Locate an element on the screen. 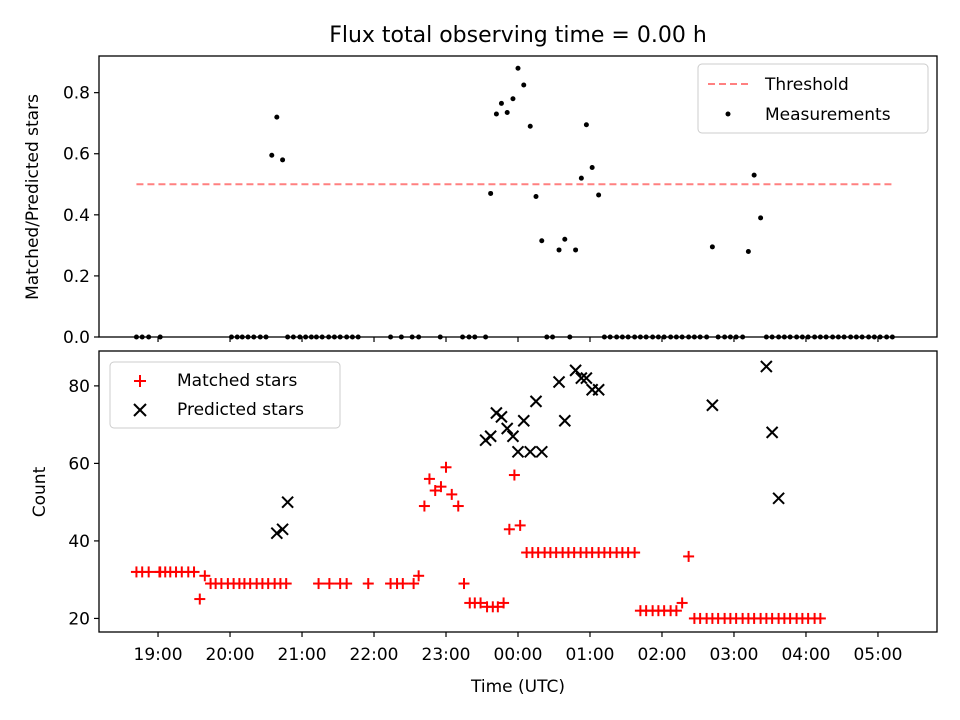 The image size is (960, 720). count-legend-box is located at coordinates (225, 395).